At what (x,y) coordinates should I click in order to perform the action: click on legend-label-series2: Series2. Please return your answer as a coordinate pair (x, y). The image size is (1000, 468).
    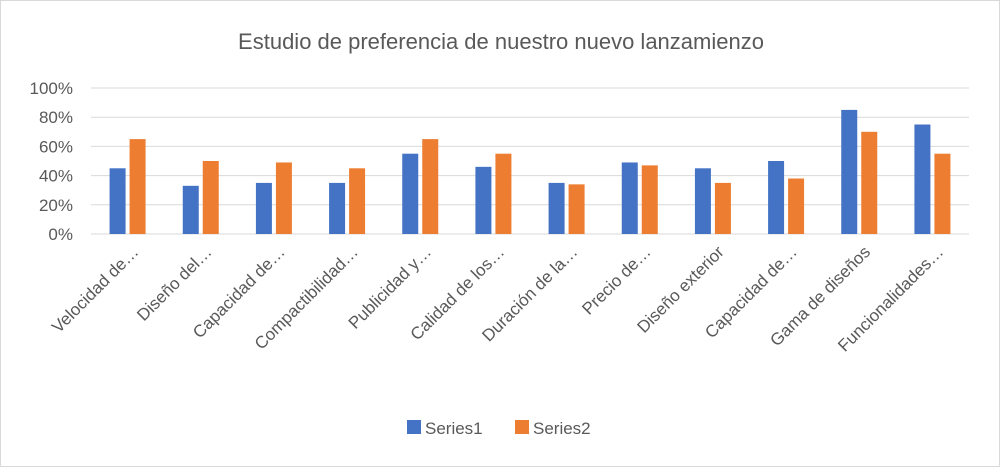
    Looking at the image, I should click on (562, 428).